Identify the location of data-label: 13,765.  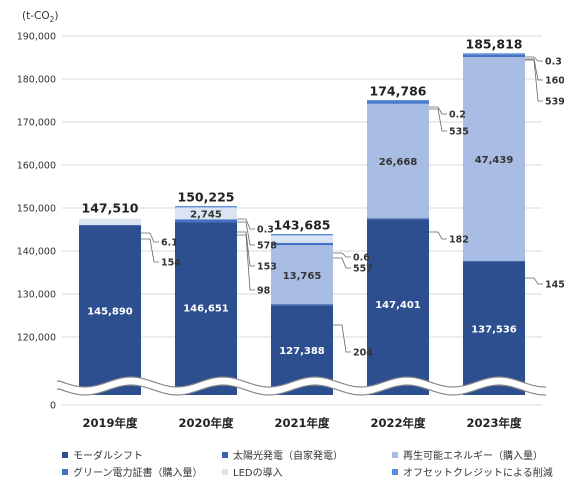
(302, 276).